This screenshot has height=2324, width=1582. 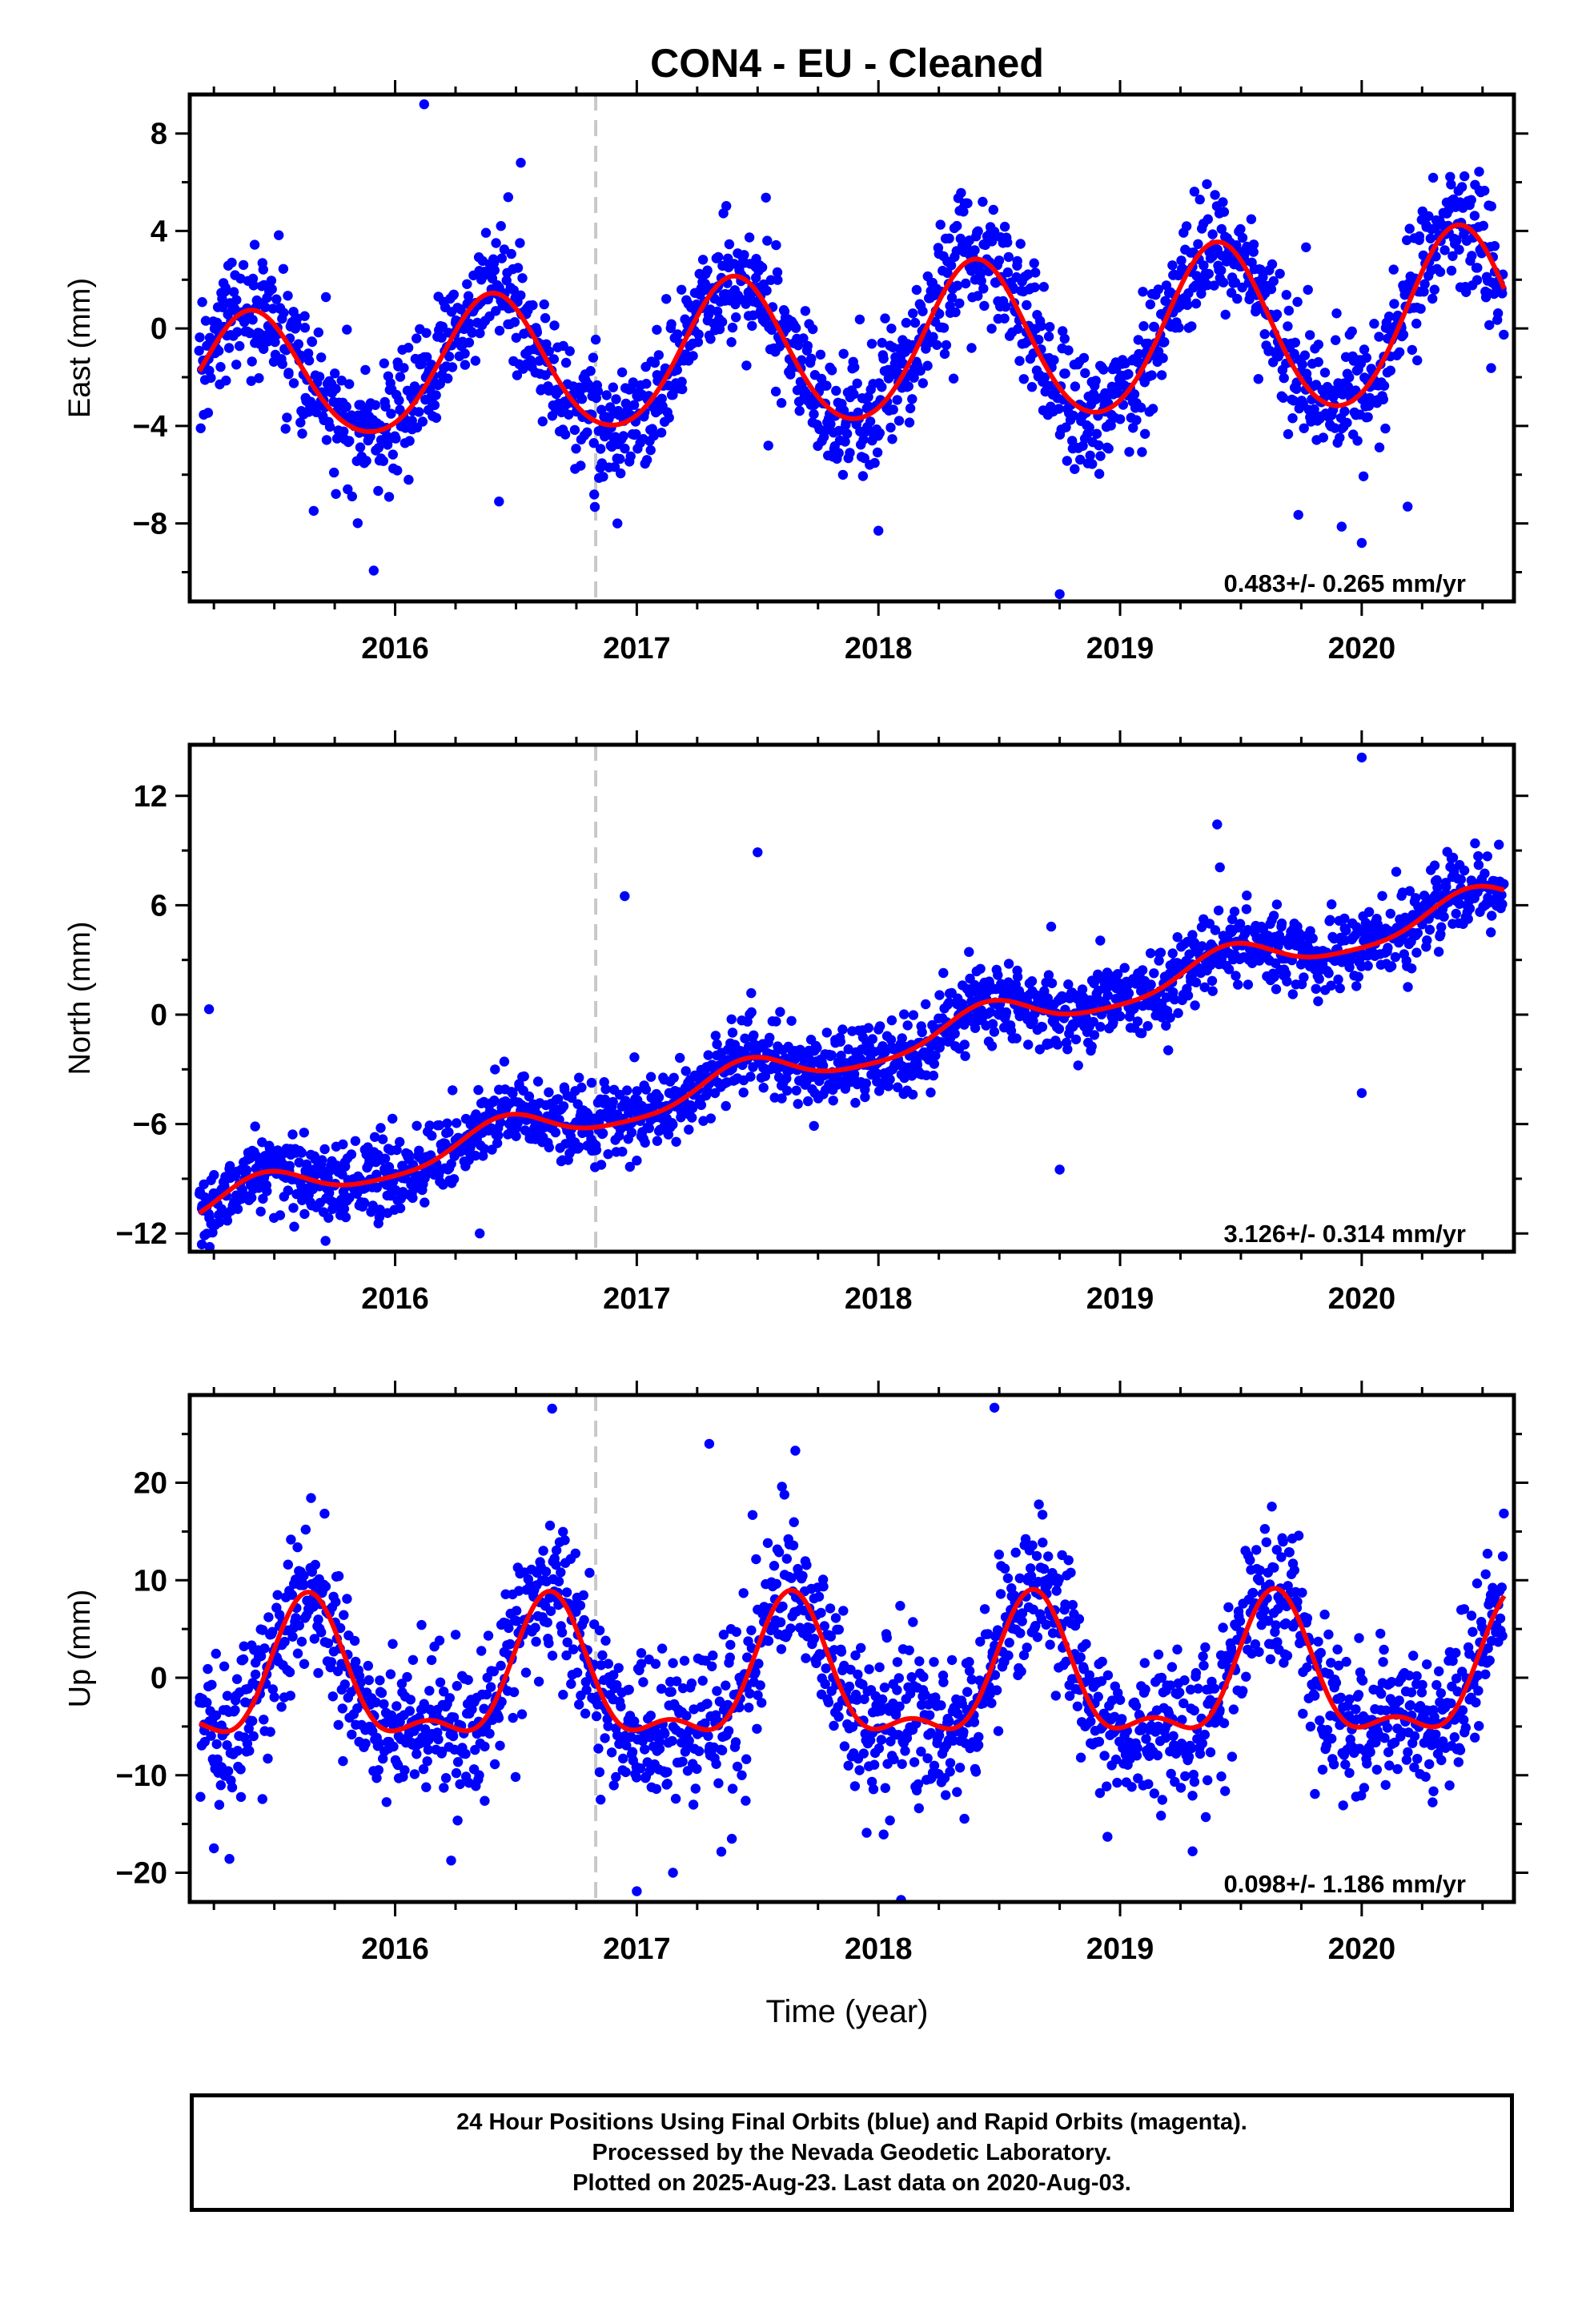 What do you see at coordinates (1362, 1299) in the screenshot?
I see `x-tick-label: 2020` at bounding box center [1362, 1299].